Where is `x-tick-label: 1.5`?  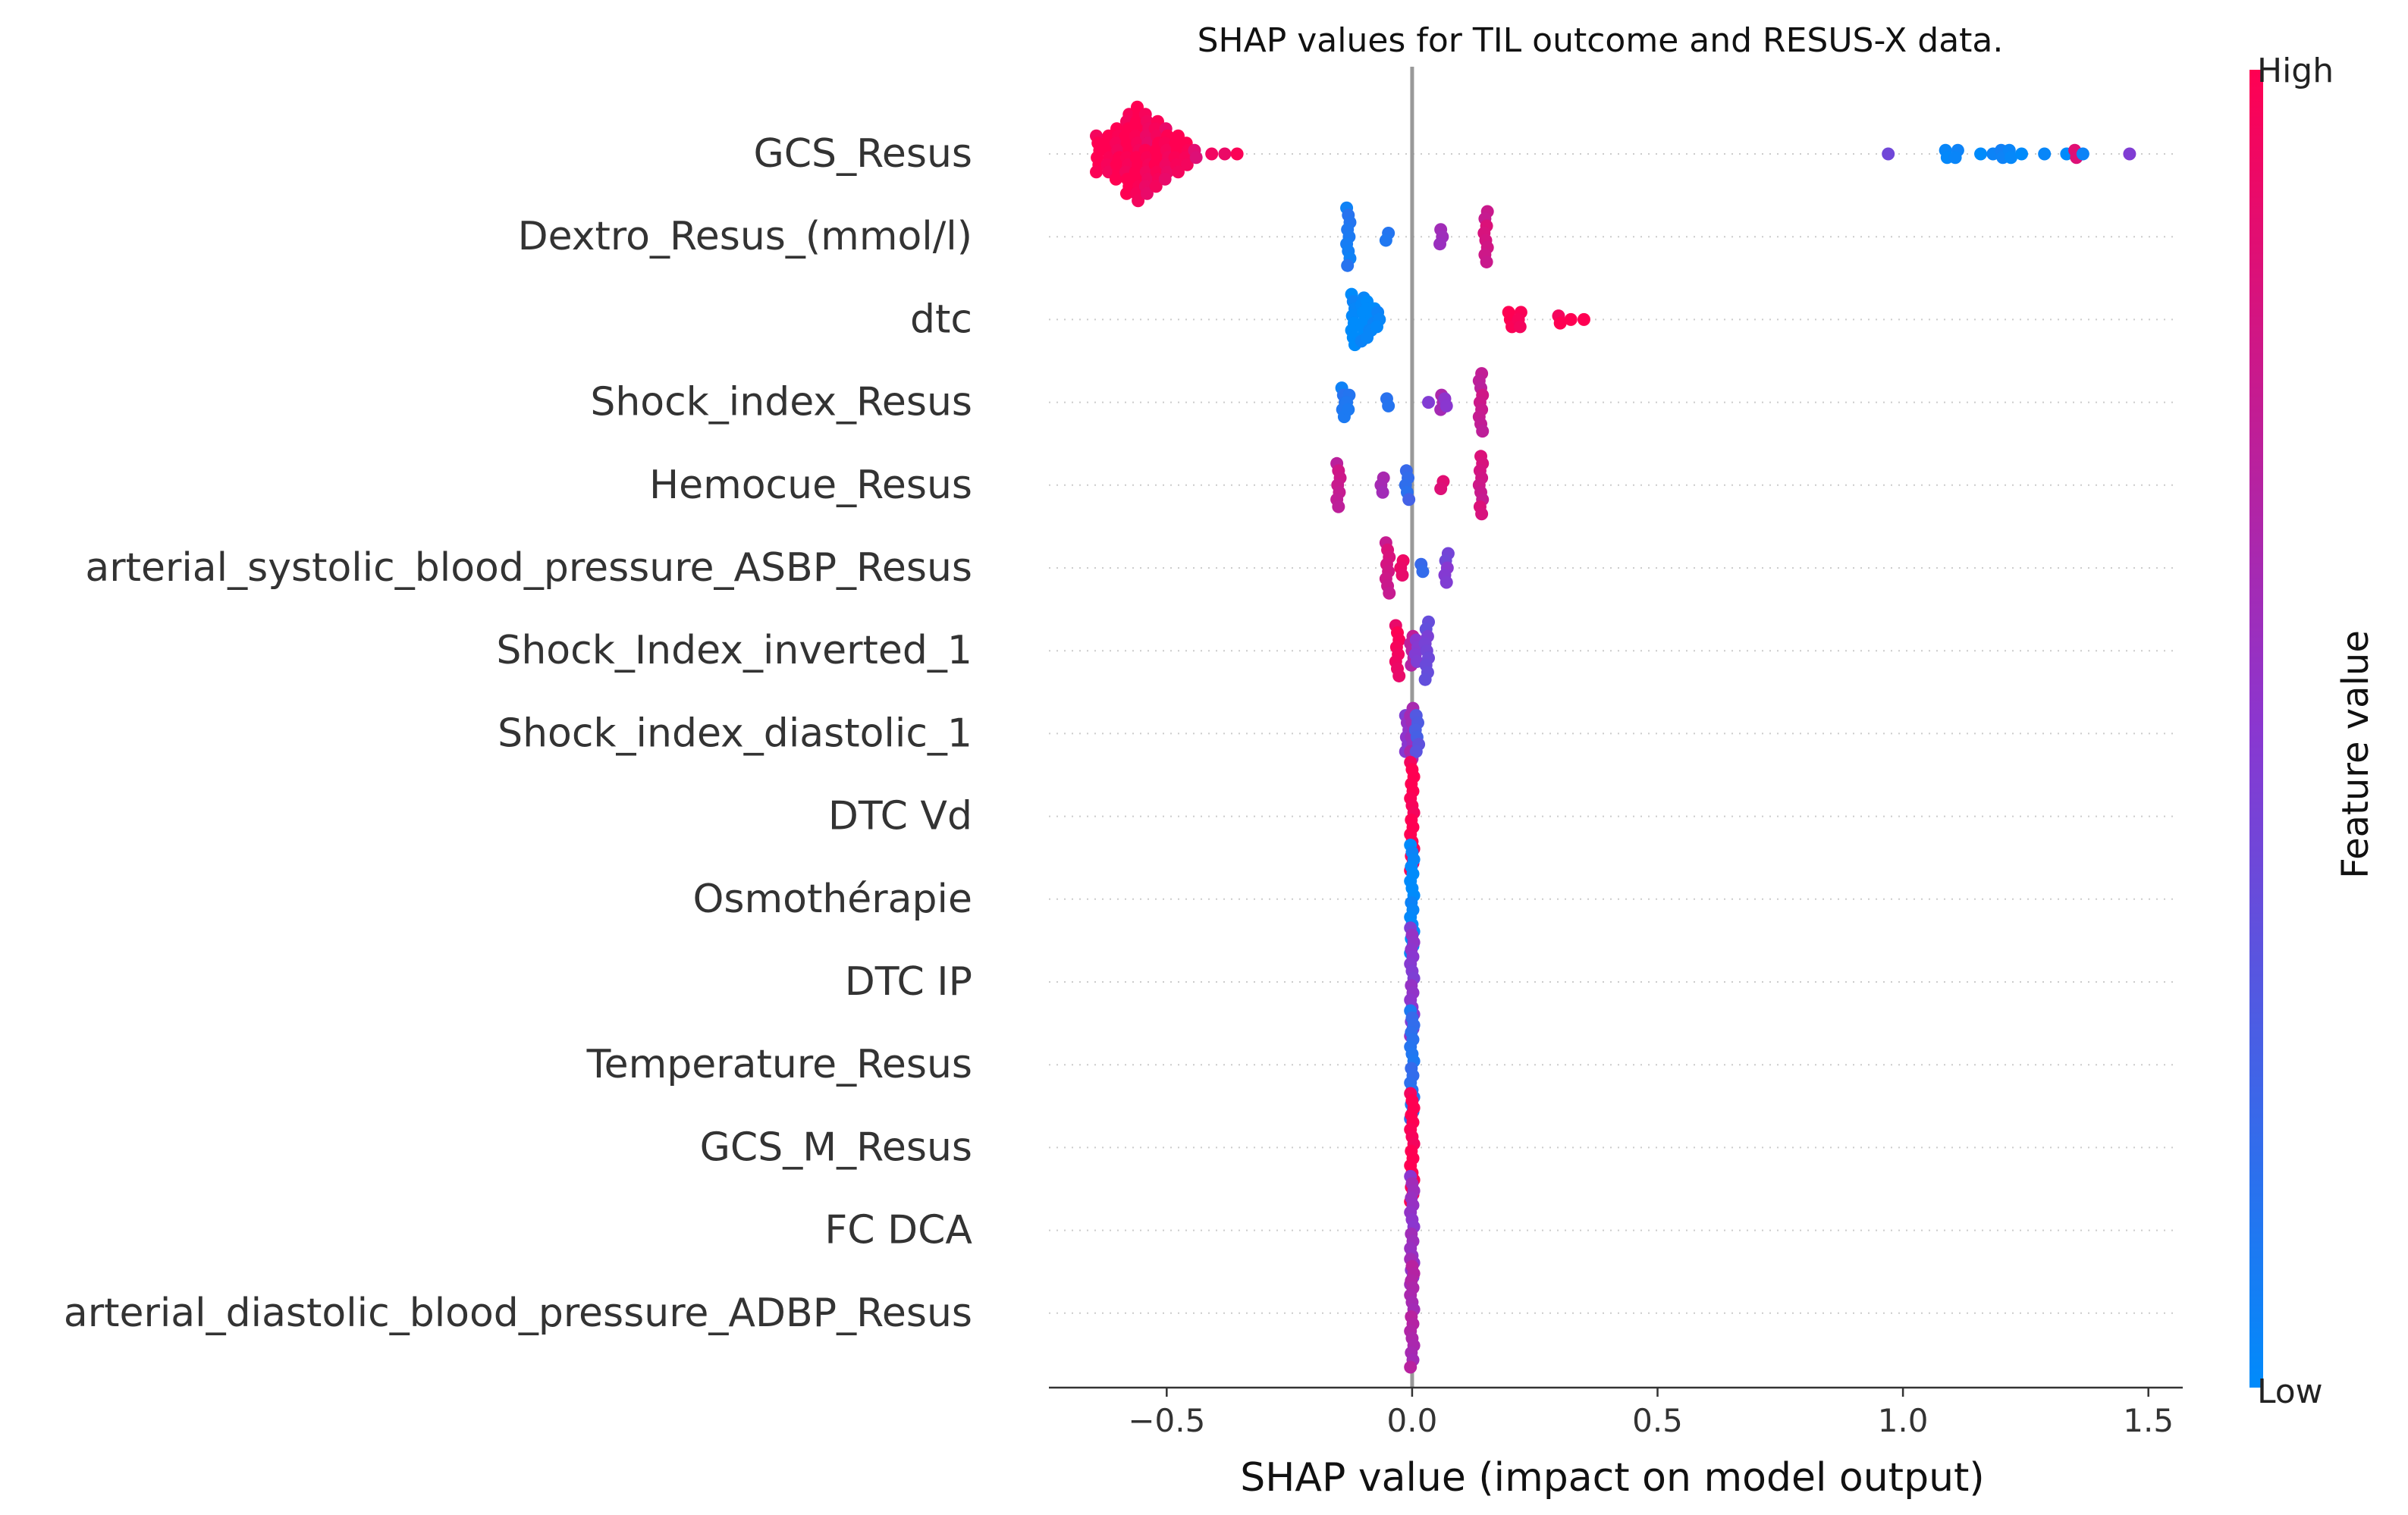 x-tick-label: 1.5 is located at coordinates (2148, 1420).